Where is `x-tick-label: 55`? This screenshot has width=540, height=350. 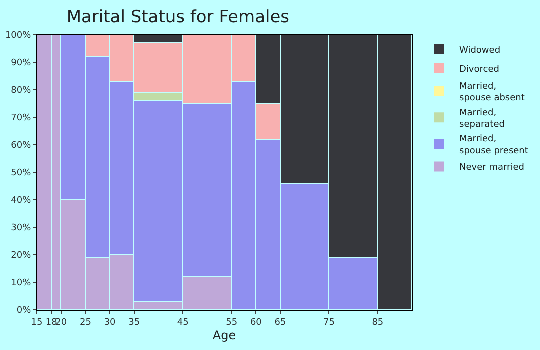 x-tick-label: 55 is located at coordinates (232, 323).